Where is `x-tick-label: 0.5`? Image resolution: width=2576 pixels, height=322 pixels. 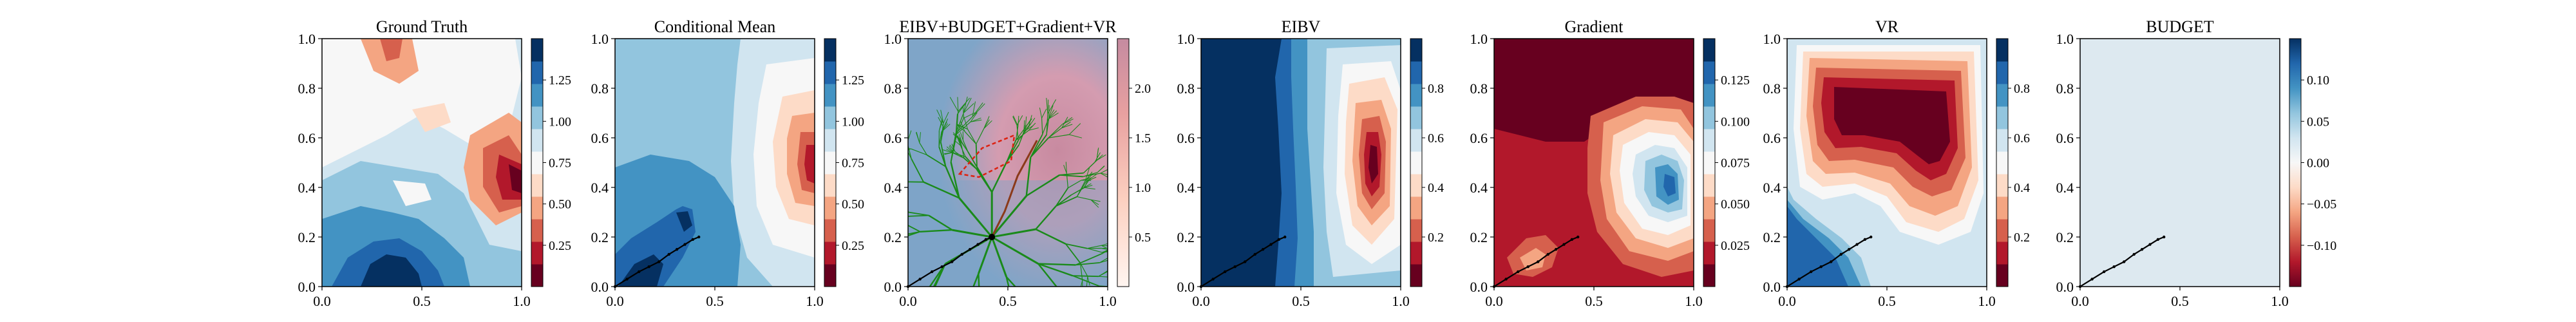
x-tick-label: 0.5 is located at coordinates (1594, 301).